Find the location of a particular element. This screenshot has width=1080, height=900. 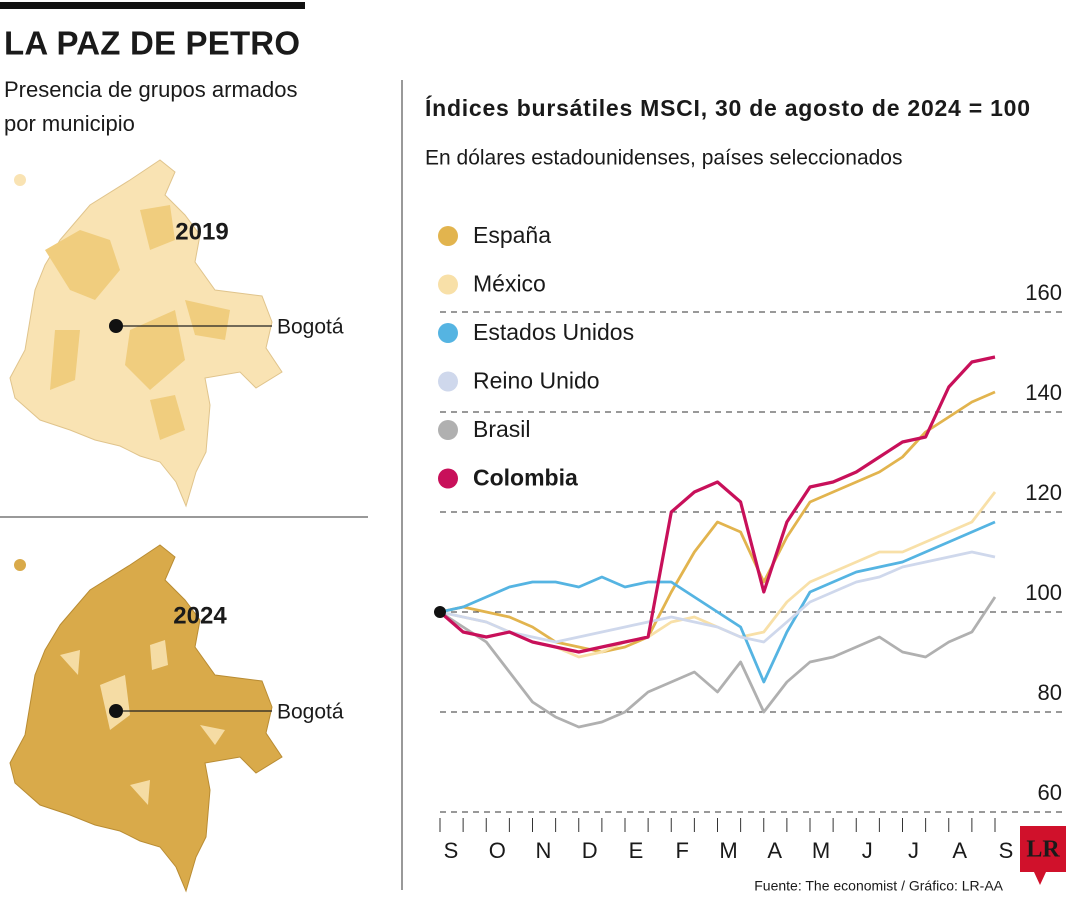

x-tick-label: D is located at coordinates (590, 850).